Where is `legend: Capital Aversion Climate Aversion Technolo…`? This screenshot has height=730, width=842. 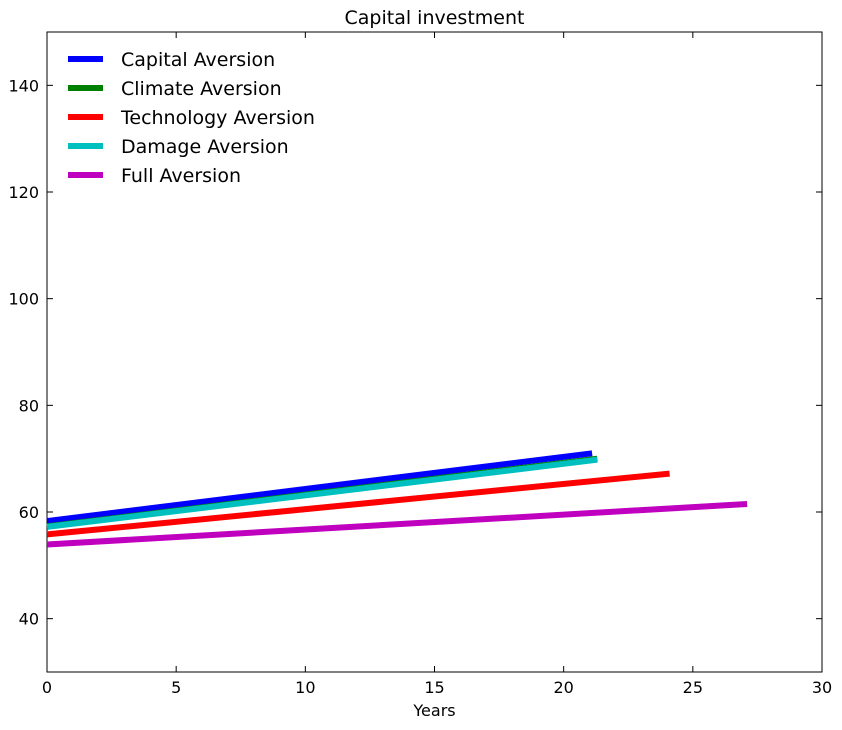 legend: Capital Aversion Climate Aversion Technolo… is located at coordinates (191, 118).